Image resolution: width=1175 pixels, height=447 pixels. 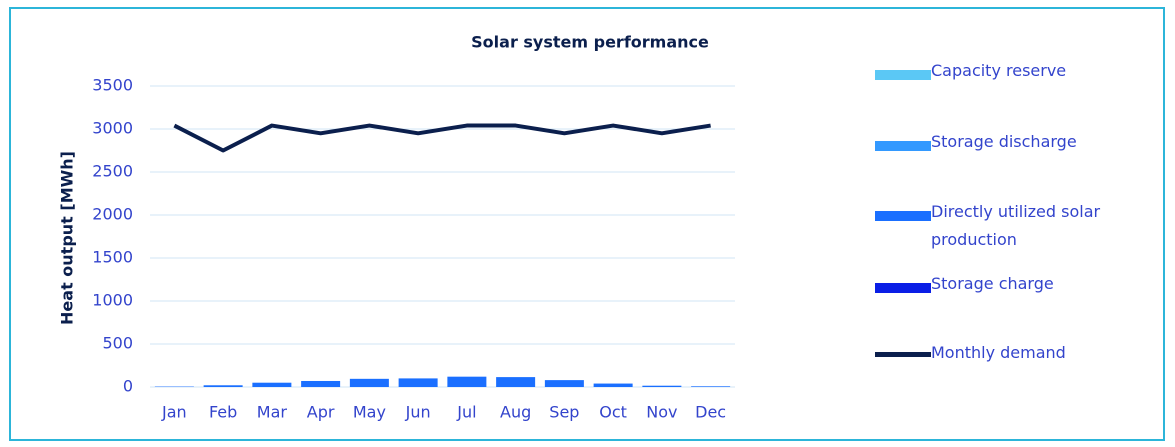 I want to click on chart-title: Solar system performance, so click(x=590, y=42).